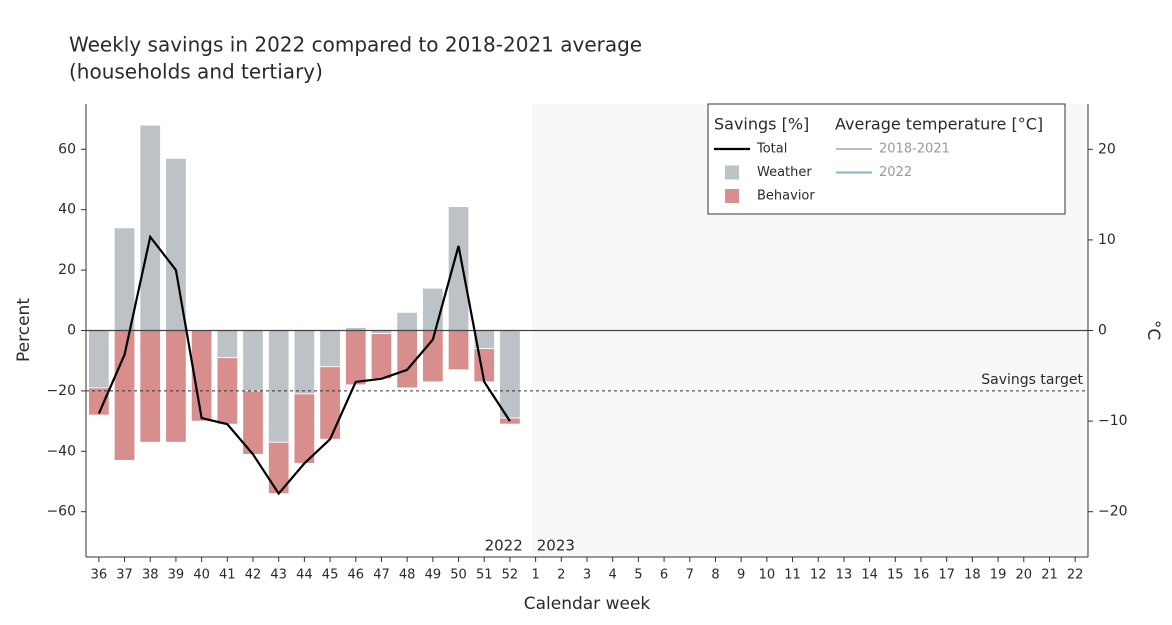 Image resolution: width=1172 pixels, height=625 pixels. Describe the element at coordinates (561, 575) in the screenshot. I see `x-tick-label: 2` at that location.